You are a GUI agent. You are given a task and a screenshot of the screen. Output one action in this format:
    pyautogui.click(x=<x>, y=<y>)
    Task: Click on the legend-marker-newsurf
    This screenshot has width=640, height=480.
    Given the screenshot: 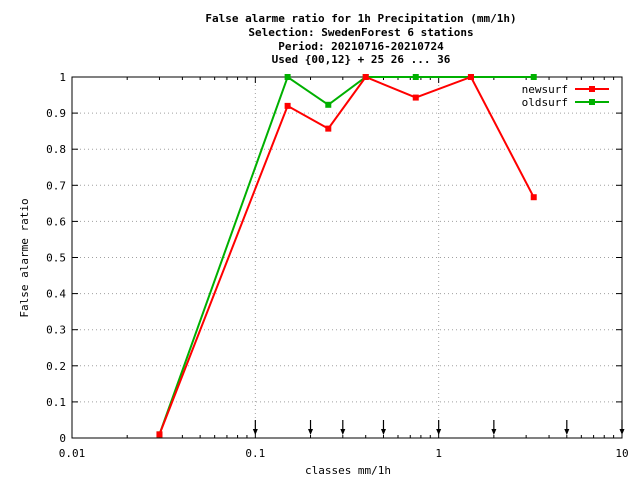 What is the action you would take?
    pyautogui.click(x=592, y=89)
    